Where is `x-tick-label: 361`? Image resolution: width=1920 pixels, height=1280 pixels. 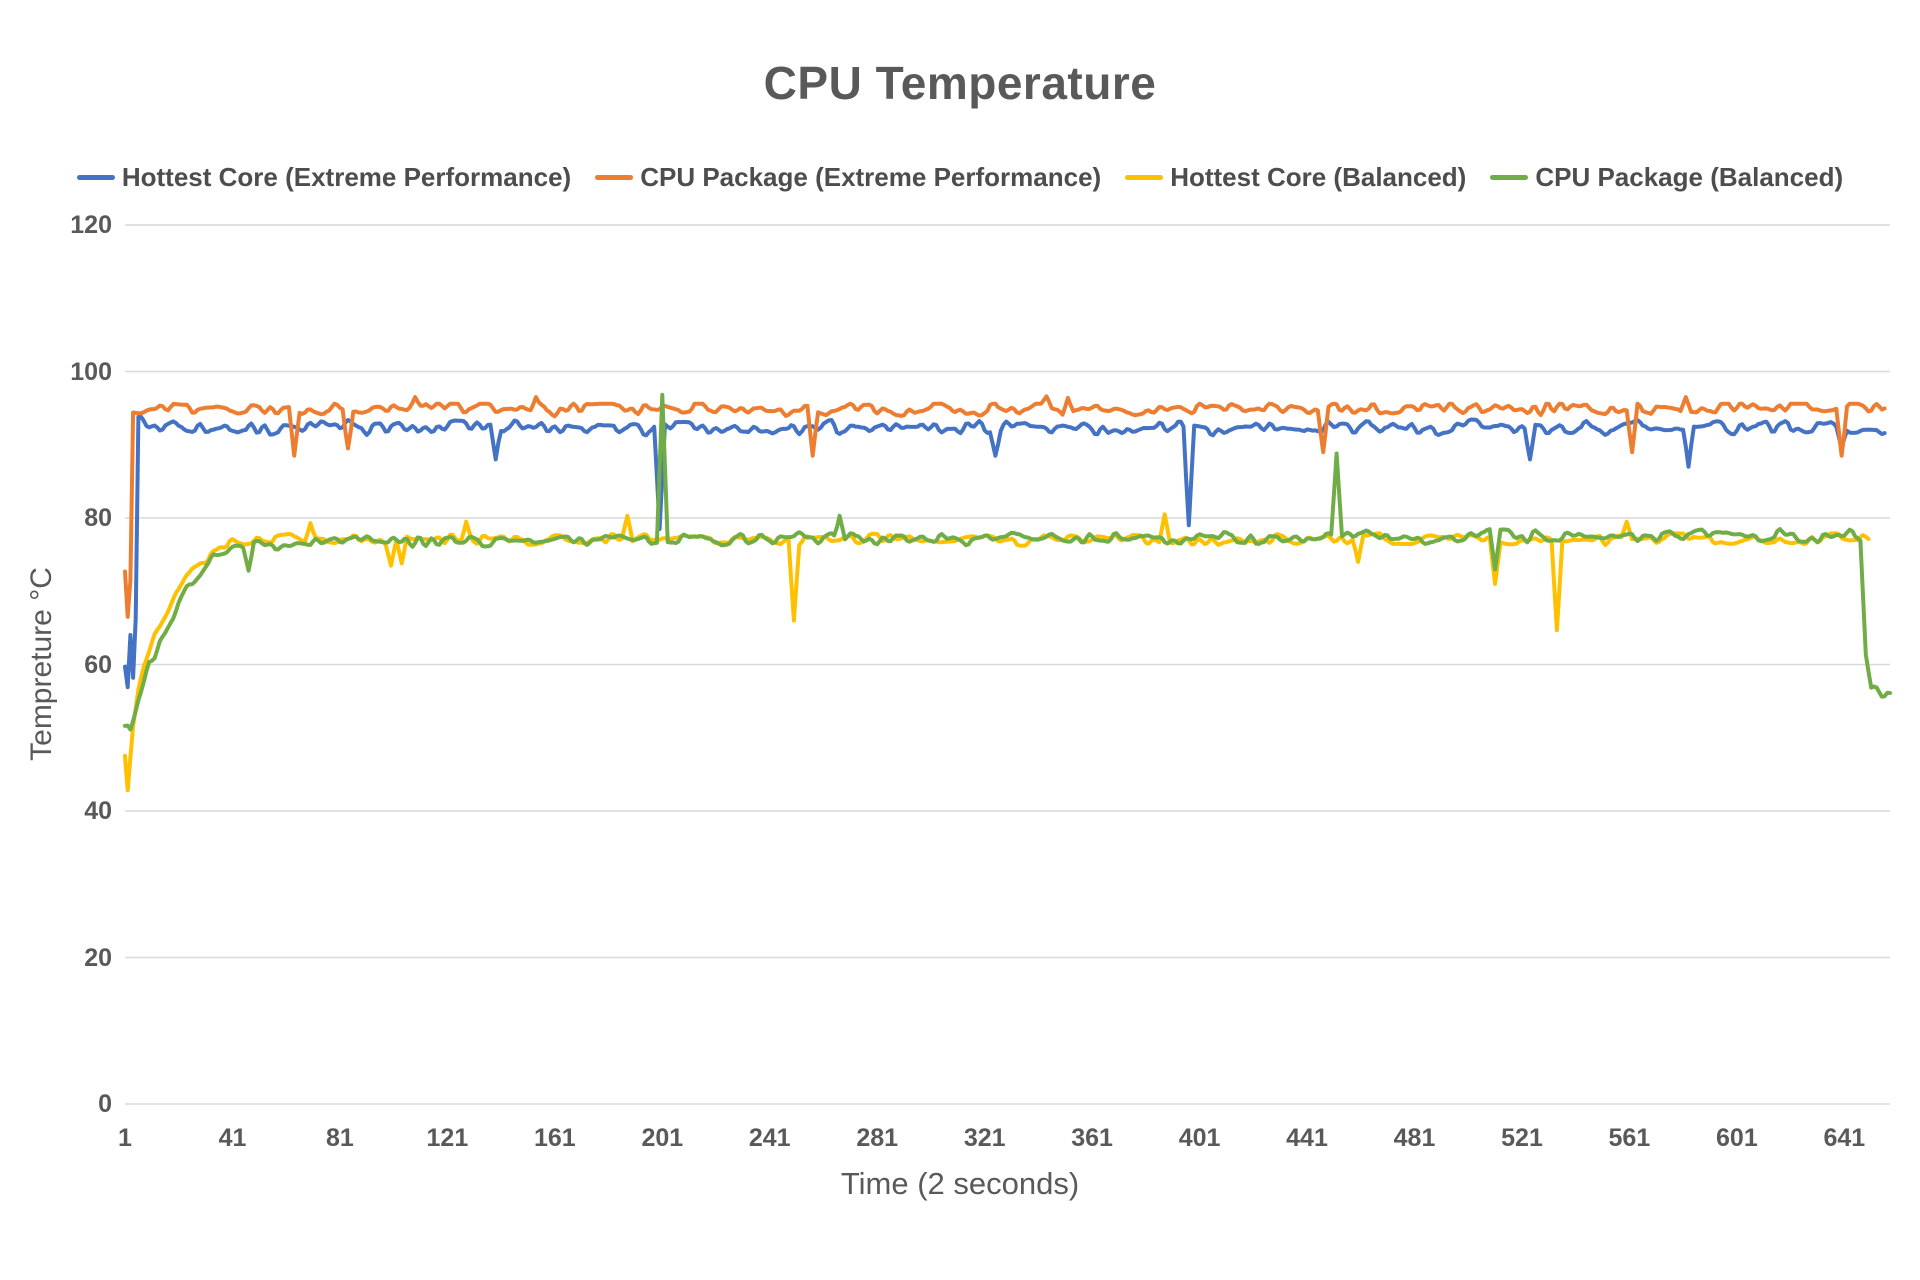 x-tick-label: 361 is located at coordinates (1092, 1138).